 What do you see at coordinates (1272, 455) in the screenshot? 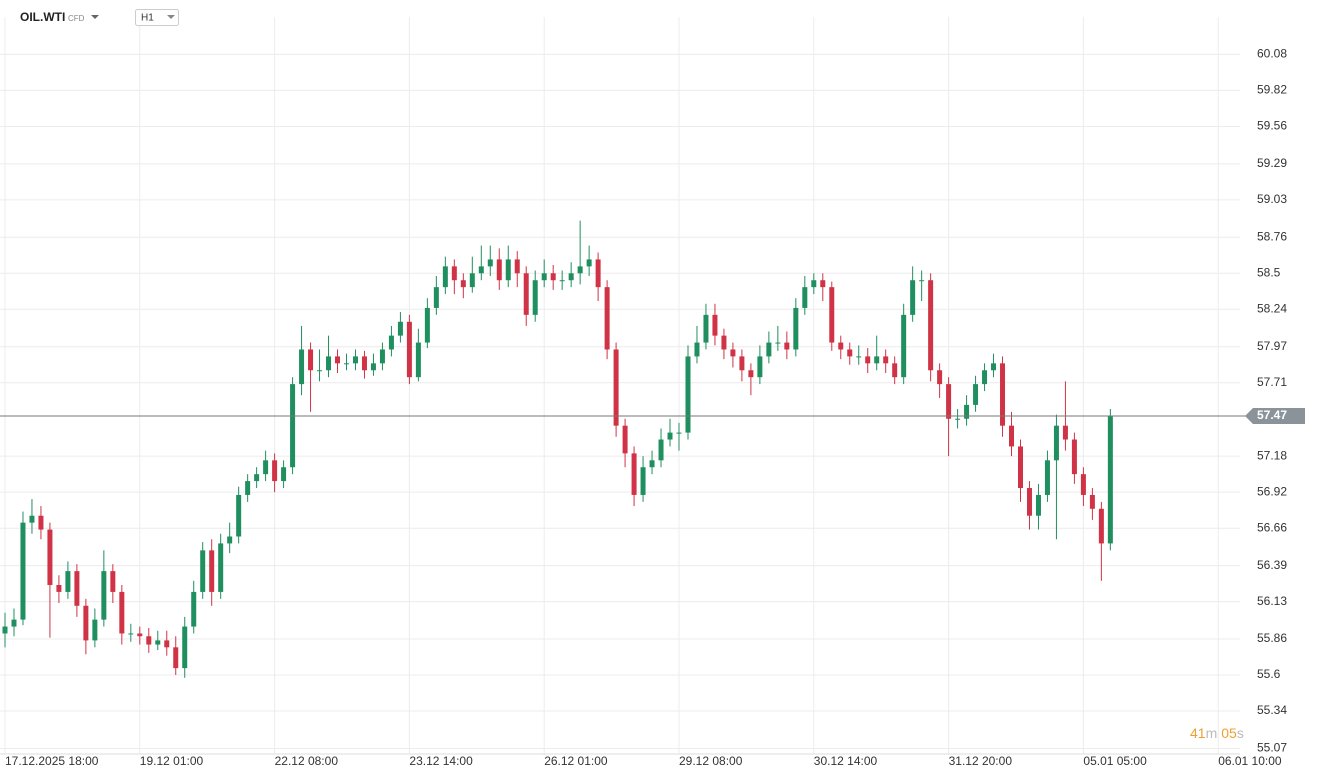
I see `y-tick-label: 57.18` at bounding box center [1272, 455].